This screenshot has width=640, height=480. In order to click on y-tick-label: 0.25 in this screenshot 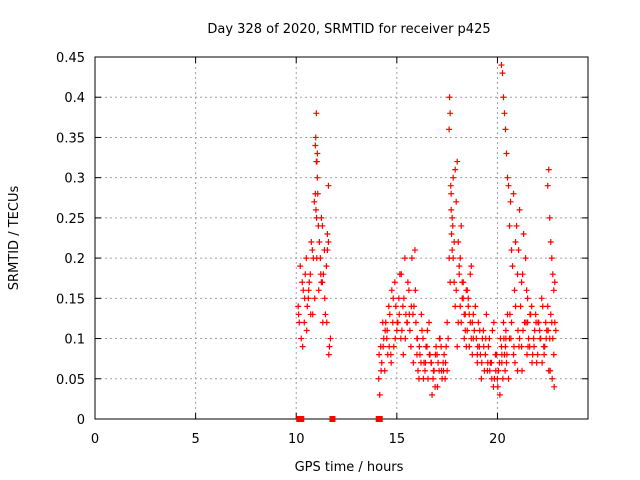, I will do `click(70, 219)`.